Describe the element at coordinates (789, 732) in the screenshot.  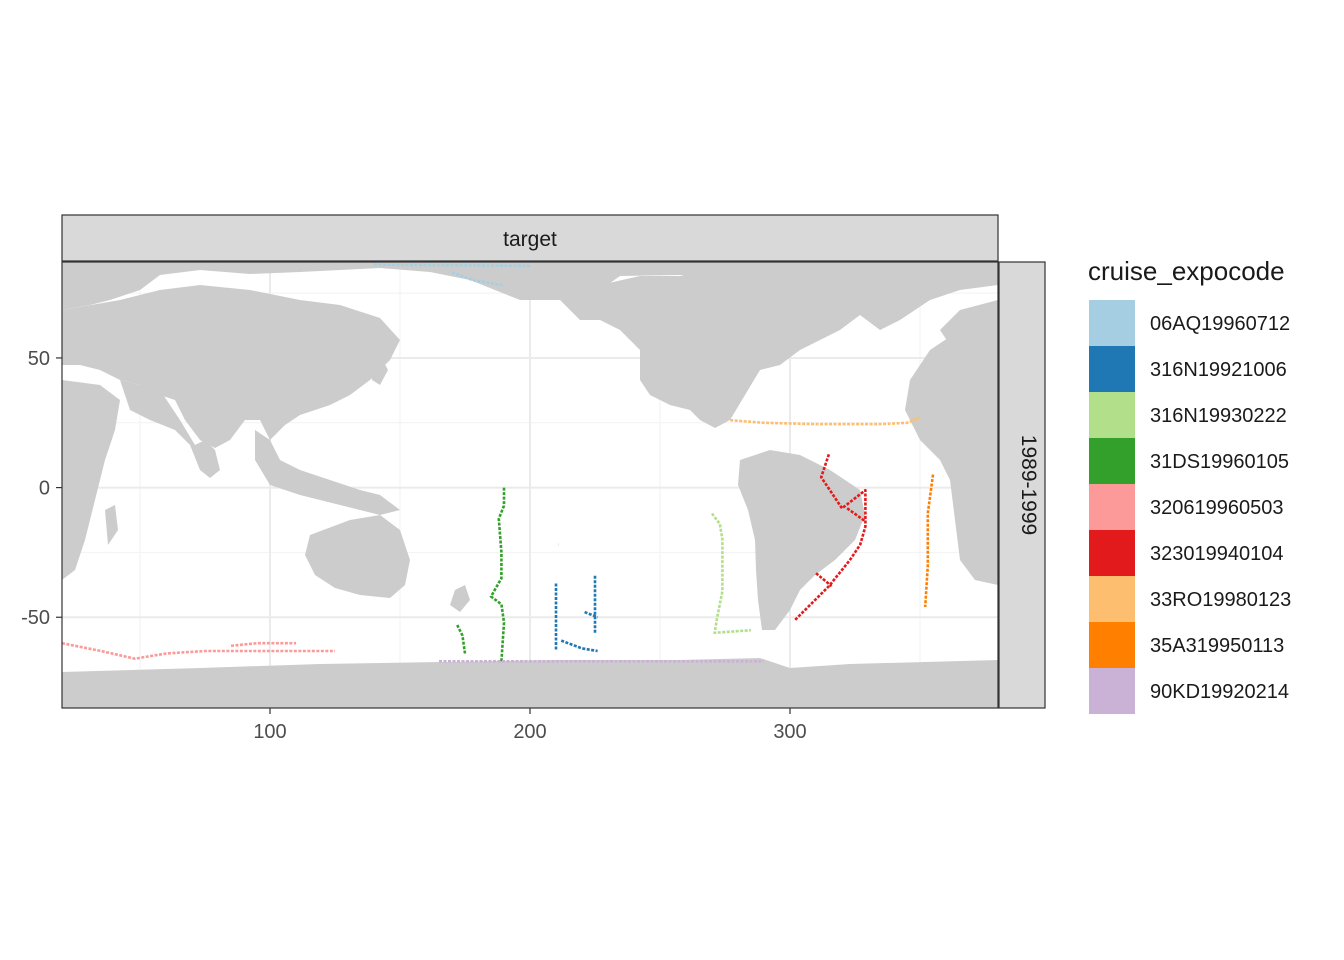
I see `x-tick-label: 300` at that location.